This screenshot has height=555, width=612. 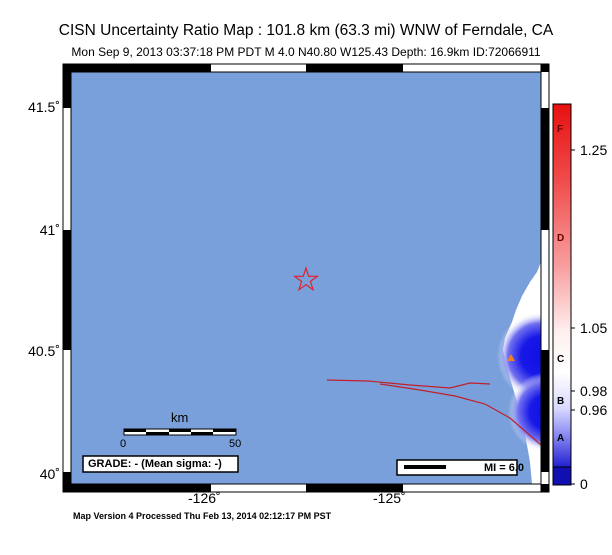 What do you see at coordinates (49, 474) in the screenshot?
I see `lat-label: 40˚` at bounding box center [49, 474].